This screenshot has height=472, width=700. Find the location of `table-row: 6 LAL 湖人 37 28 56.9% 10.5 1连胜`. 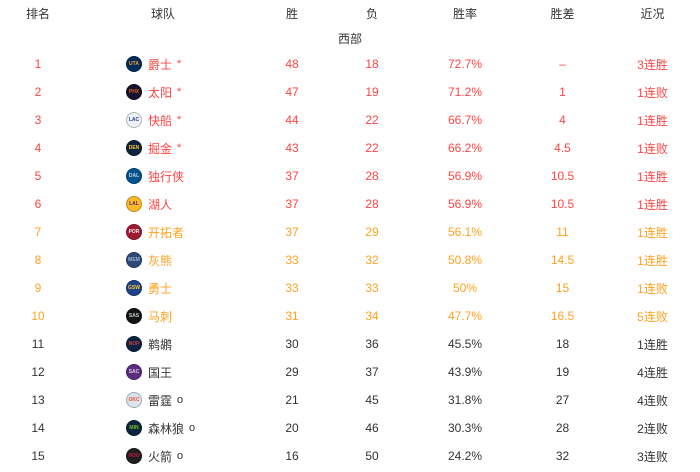

table-row: 6 LAL 湖人 37 28 56.9% 10.5 1连胜 is located at coordinates (350, 204).